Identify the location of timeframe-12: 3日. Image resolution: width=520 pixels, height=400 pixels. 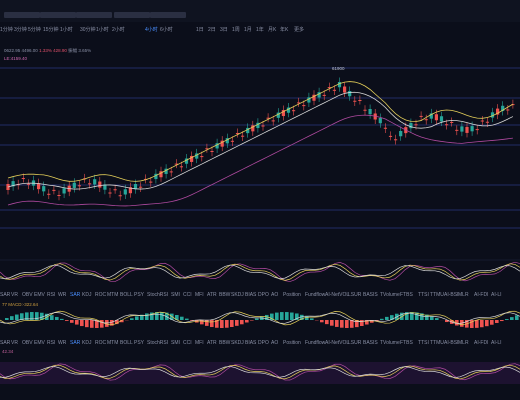
(224, 30).